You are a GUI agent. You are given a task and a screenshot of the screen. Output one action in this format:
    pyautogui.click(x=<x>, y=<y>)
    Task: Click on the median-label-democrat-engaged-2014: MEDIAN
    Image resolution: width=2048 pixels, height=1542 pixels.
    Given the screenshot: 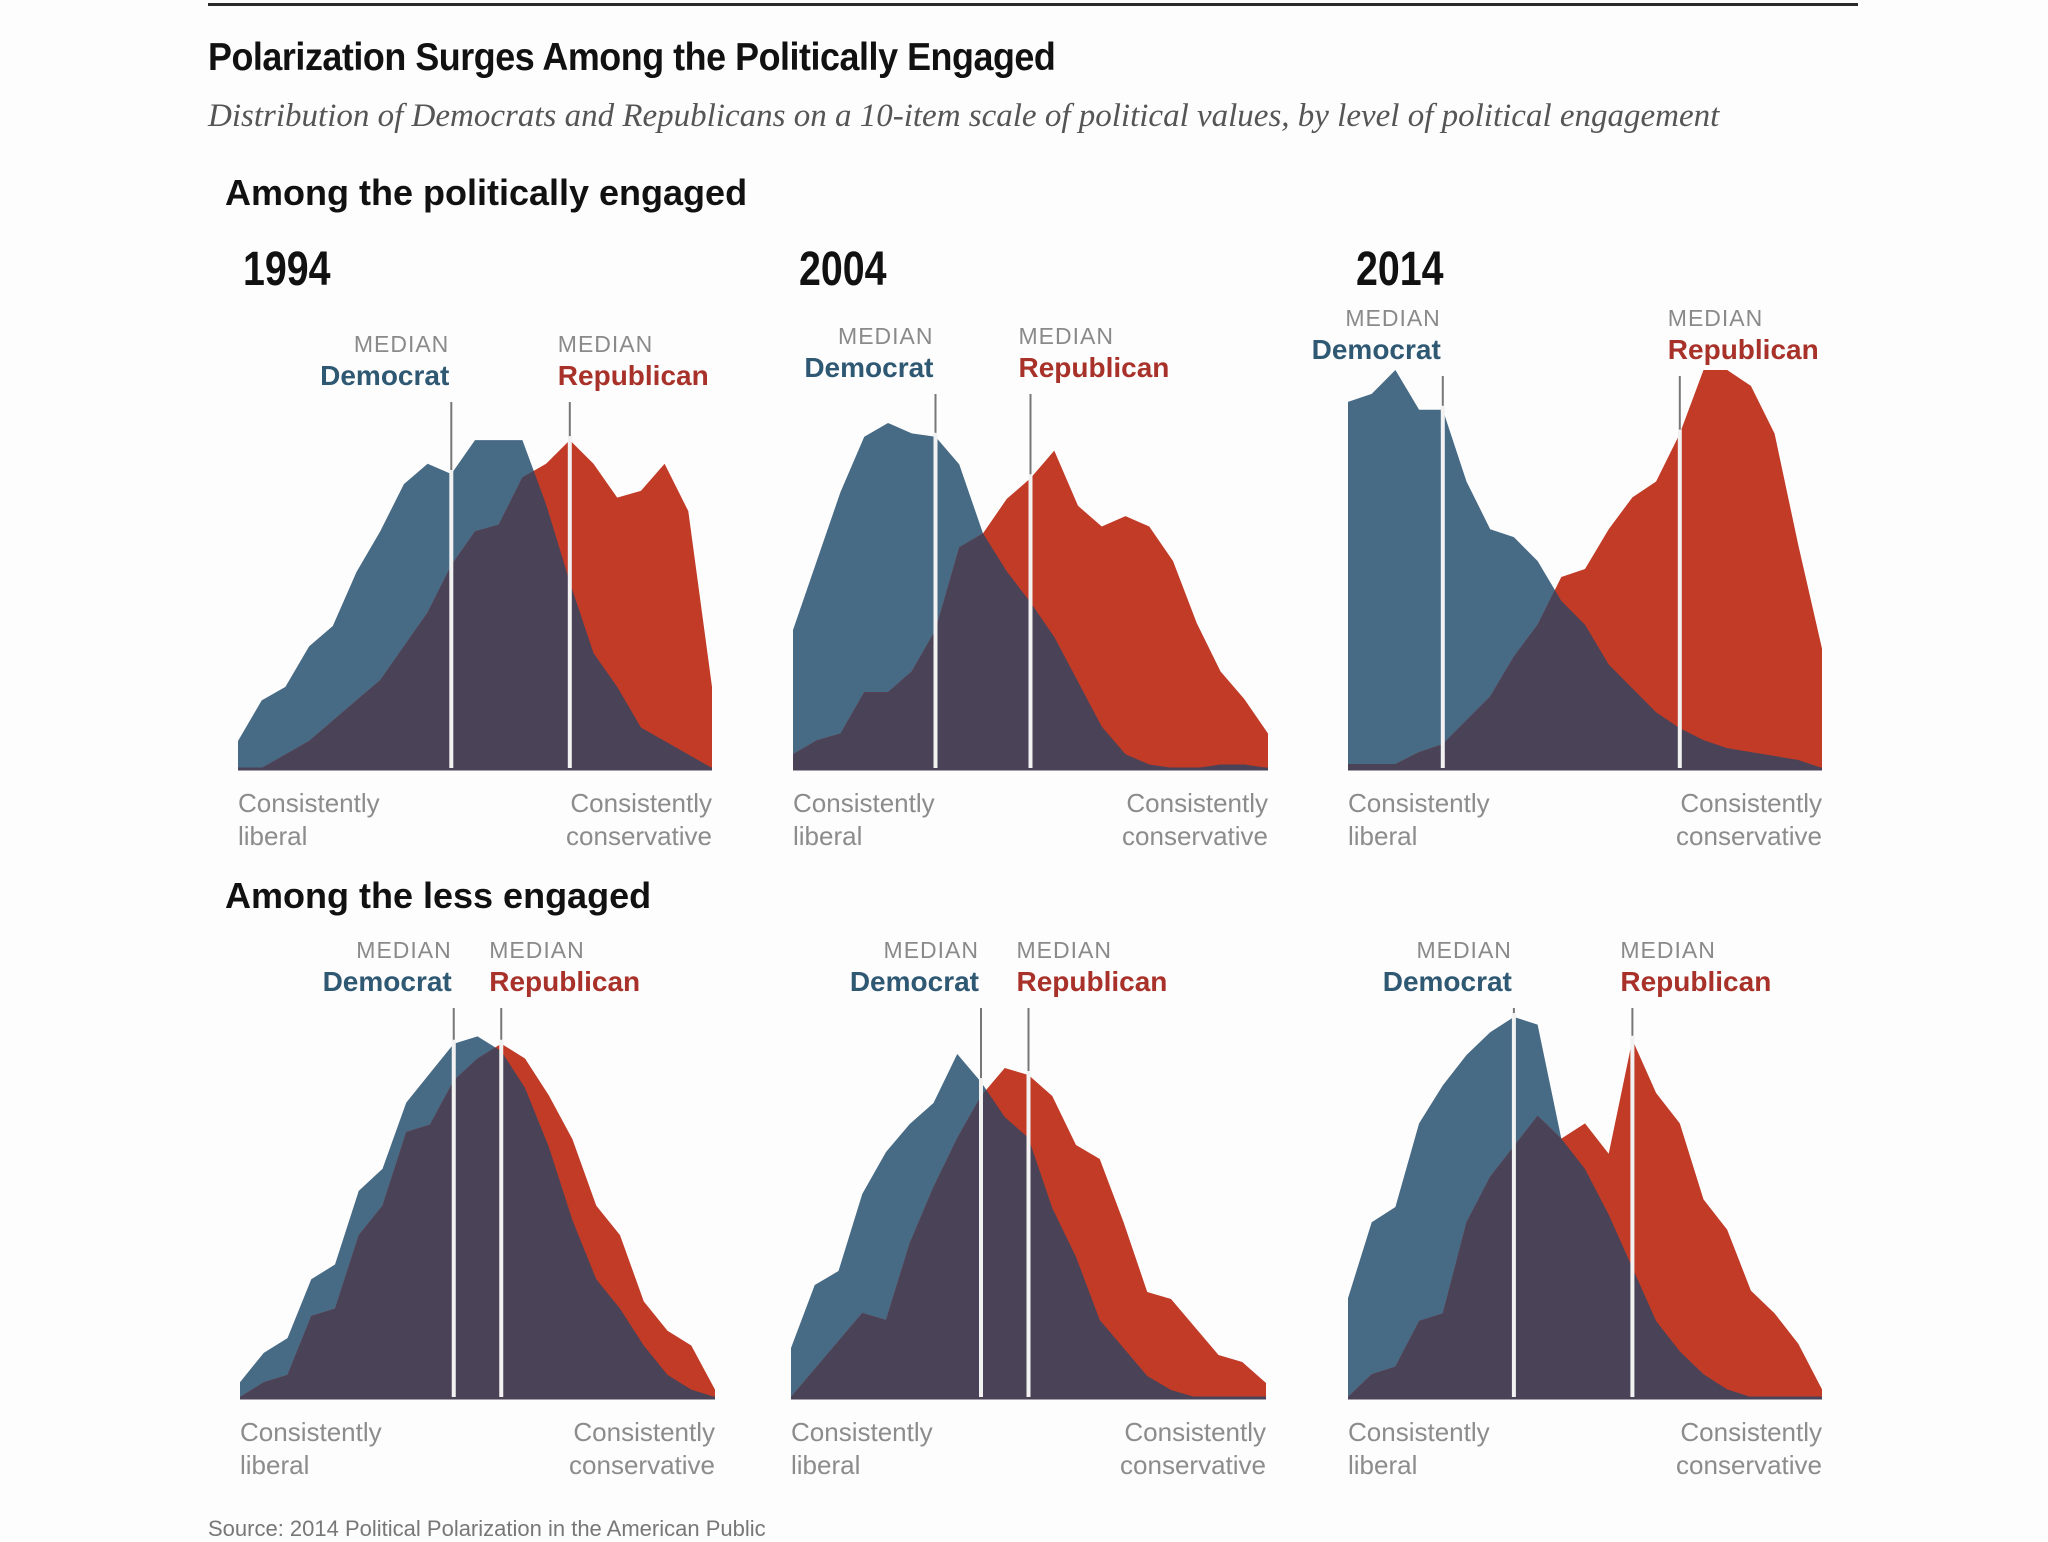 What is the action you would take?
    pyautogui.click(x=1392, y=318)
    